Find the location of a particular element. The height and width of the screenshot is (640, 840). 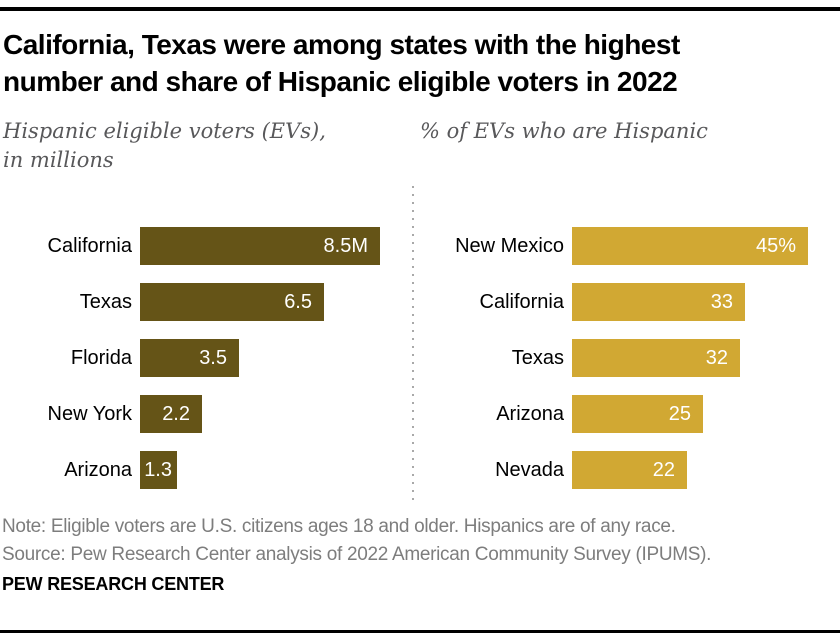

bar-track: 8.5M is located at coordinates (276, 246).